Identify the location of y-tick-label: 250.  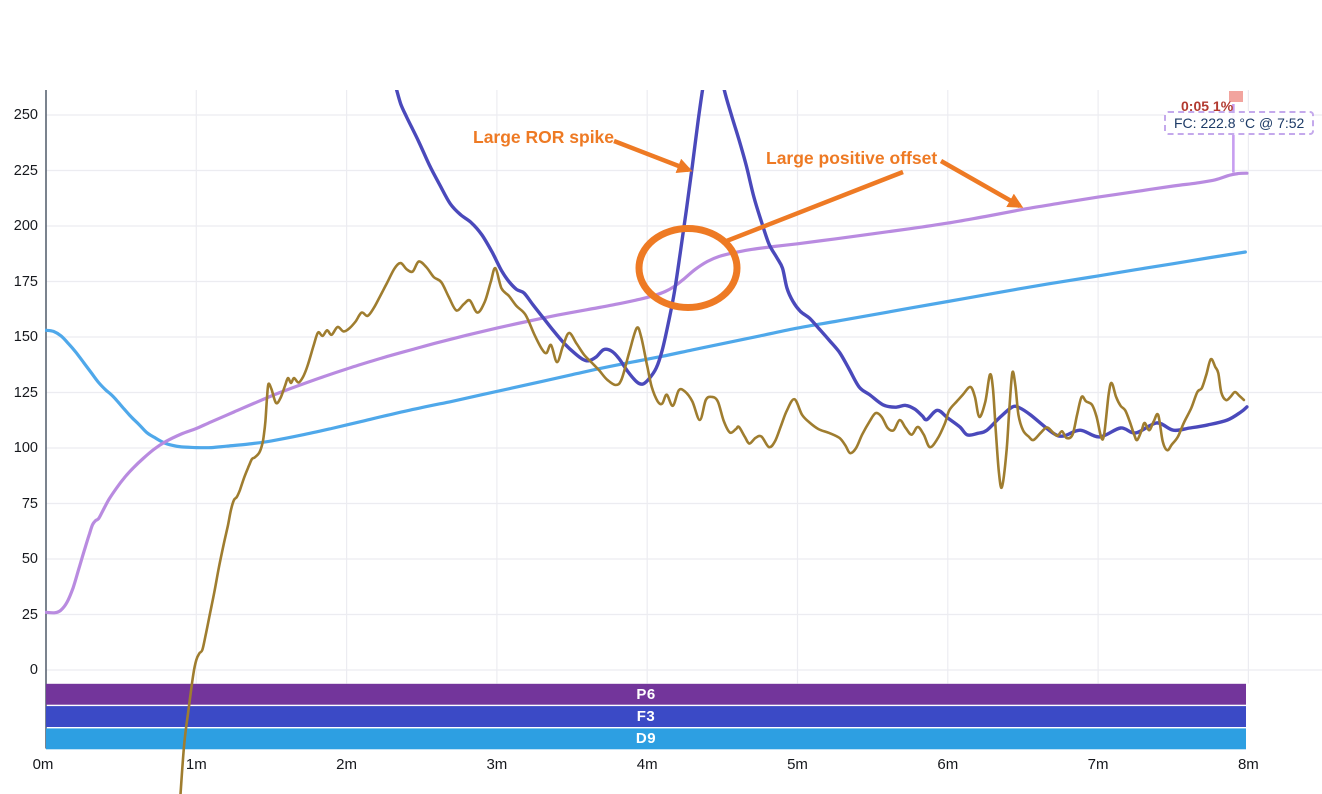
(25, 115).